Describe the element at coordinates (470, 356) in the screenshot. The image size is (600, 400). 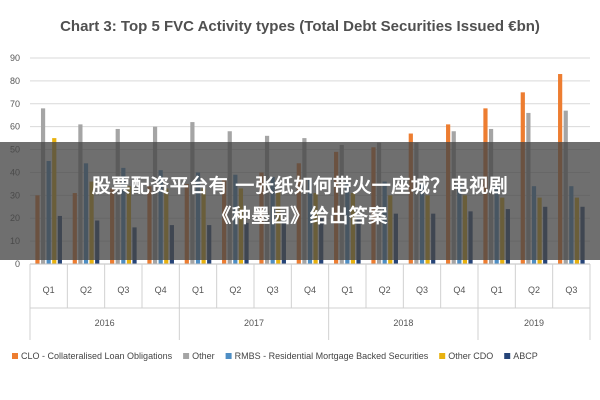
I see `legend-label: Other CDO` at that location.